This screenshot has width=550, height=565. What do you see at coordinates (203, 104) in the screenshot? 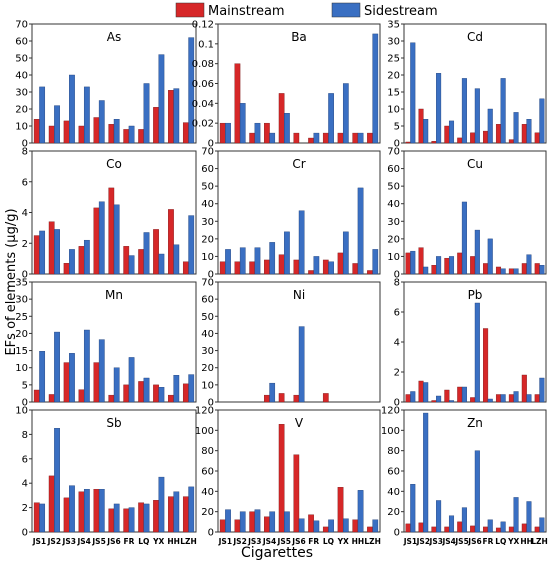
I see `y-tick-label: 0.04` at bounding box center [203, 104].